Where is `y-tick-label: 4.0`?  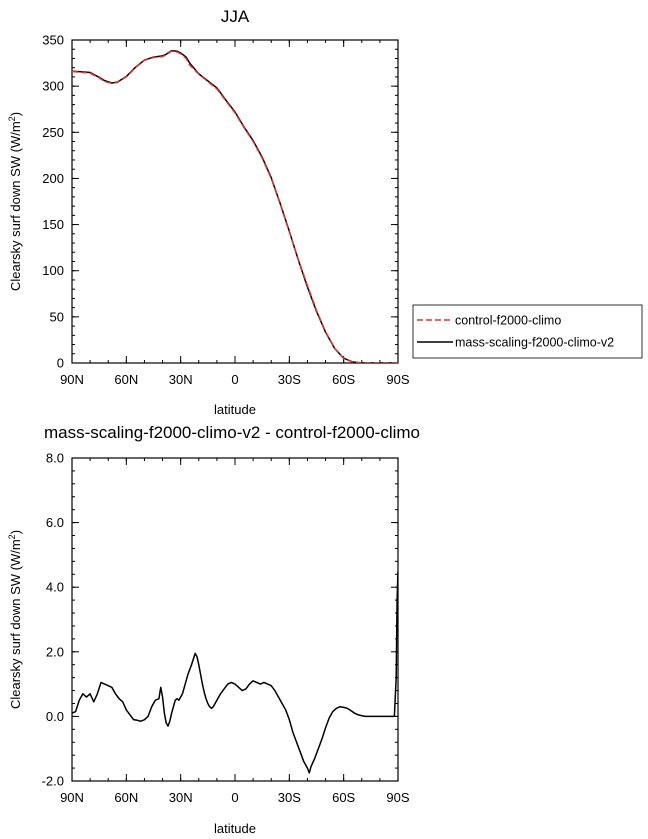 y-tick-label: 4.0 is located at coordinates (55, 587).